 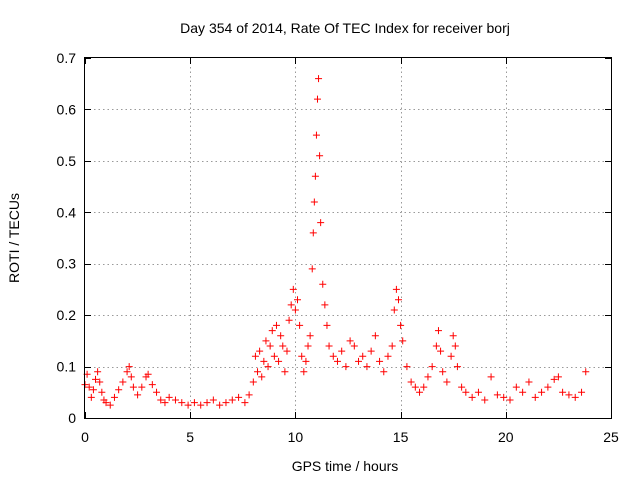 What do you see at coordinates (14, 238) in the screenshot?
I see `y-axis-label: ROTI / TECUs` at bounding box center [14, 238].